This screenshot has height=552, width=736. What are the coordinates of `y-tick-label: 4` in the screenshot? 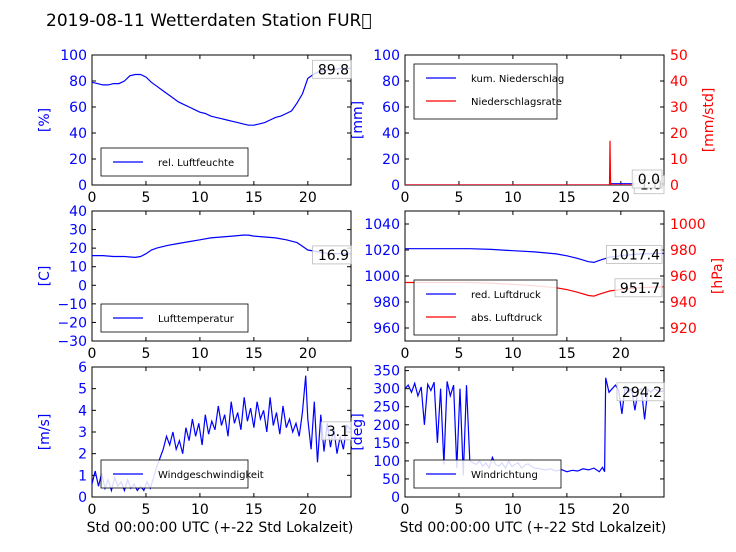 It's located at (82, 411).